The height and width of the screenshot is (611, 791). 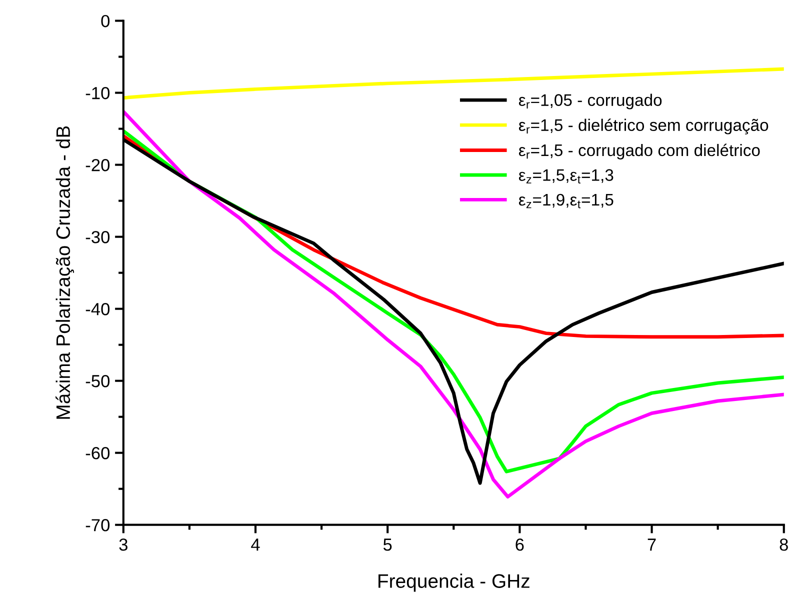 What do you see at coordinates (123, 544) in the screenshot?
I see `x-tick-label: 3` at bounding box center [123, 544].